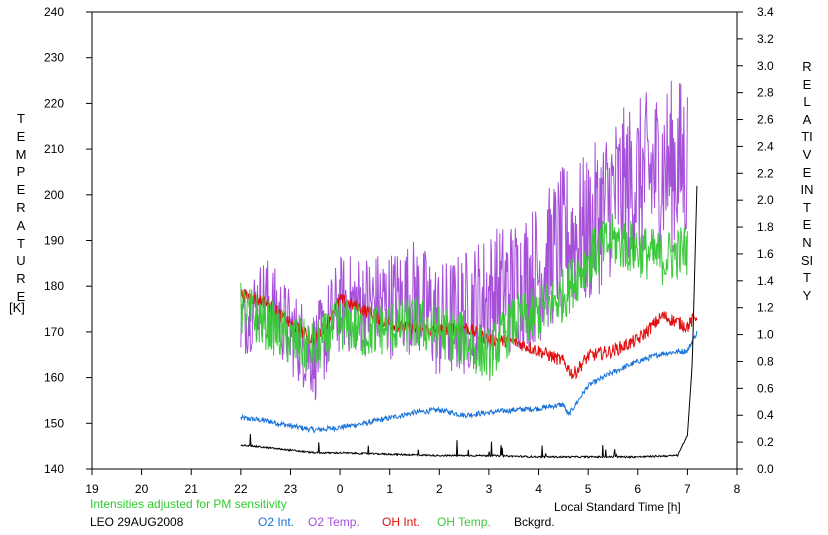 This screenshot has height=535, width=828. What do you see at coordinates (807, 181) in the screenshot?
I see `right-axis-label: RELATIVE INTENSITY` at bounding box center [807, 181].